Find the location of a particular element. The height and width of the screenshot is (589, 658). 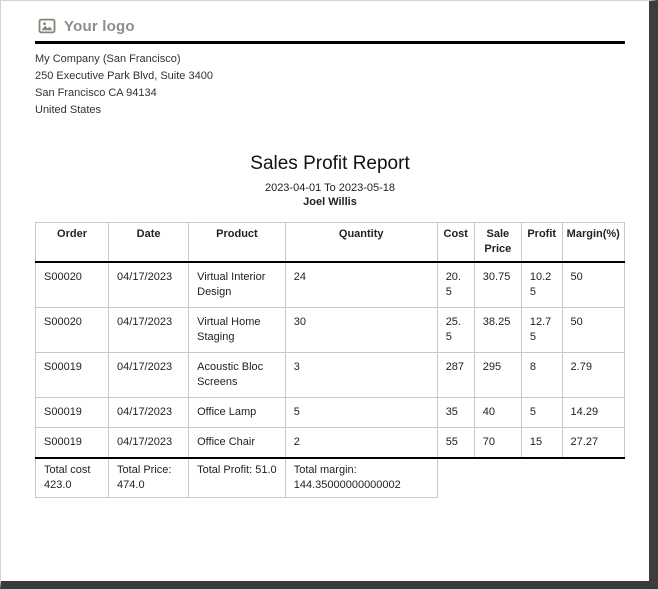

column-header: Profit is located at coordinates (541, 242).